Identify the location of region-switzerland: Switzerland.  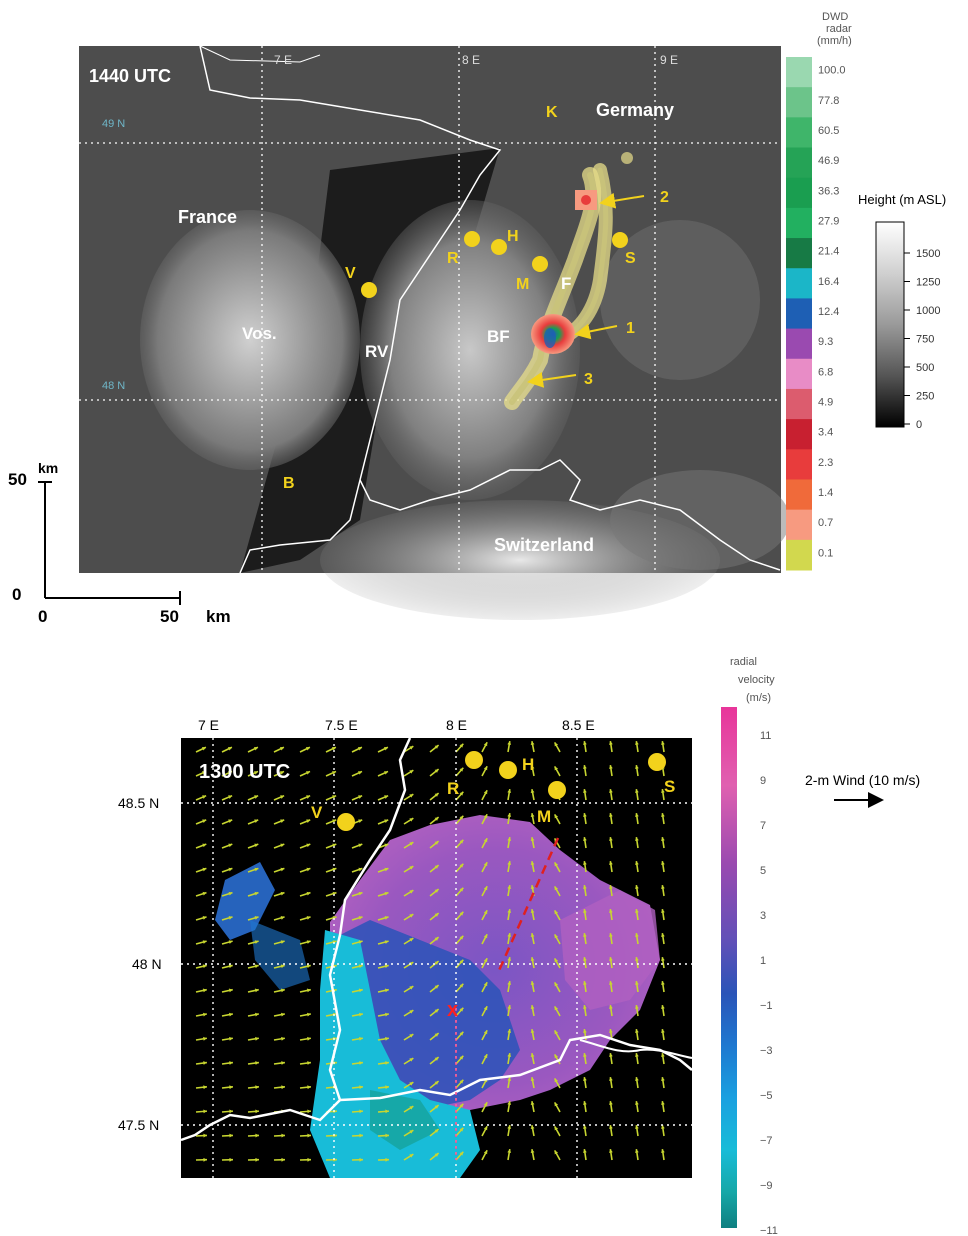
(544, 545).